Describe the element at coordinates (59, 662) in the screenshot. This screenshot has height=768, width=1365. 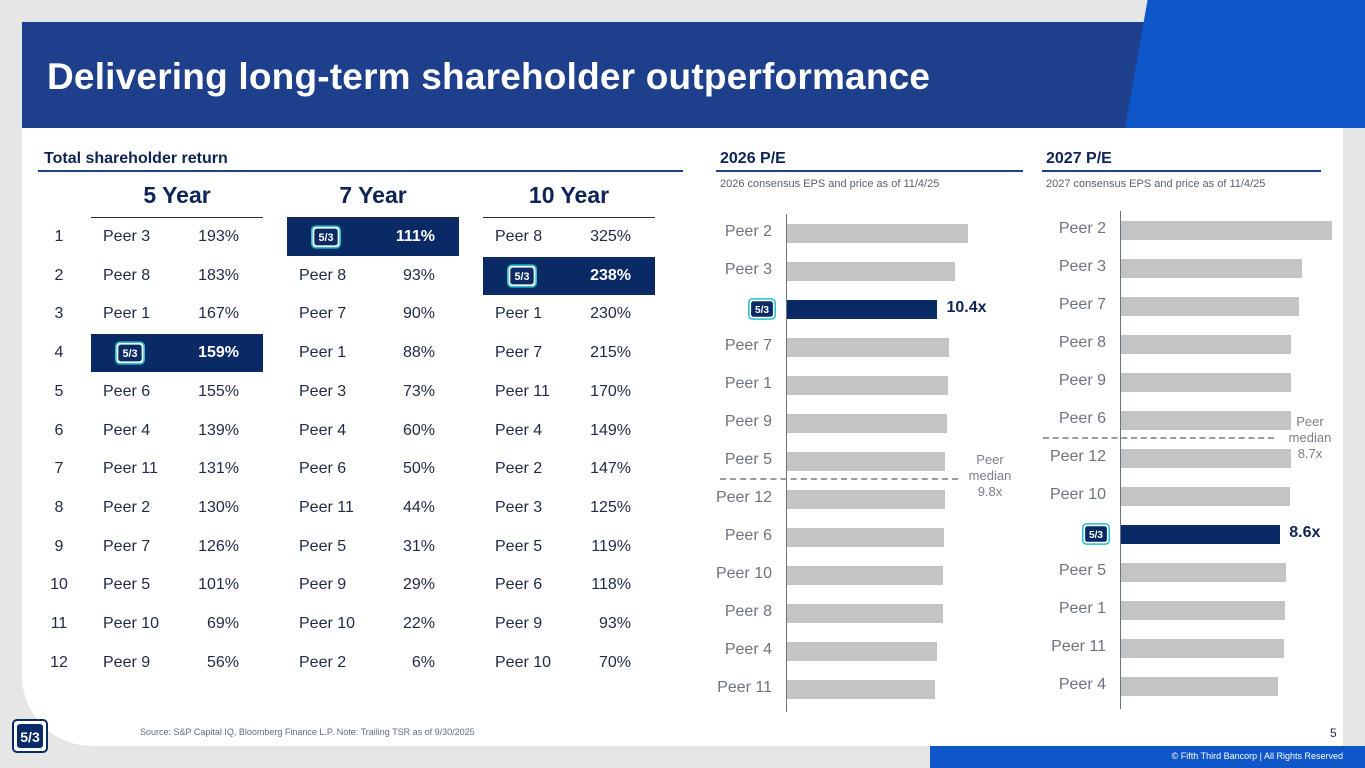
I see `rank-number: 12` at that location.